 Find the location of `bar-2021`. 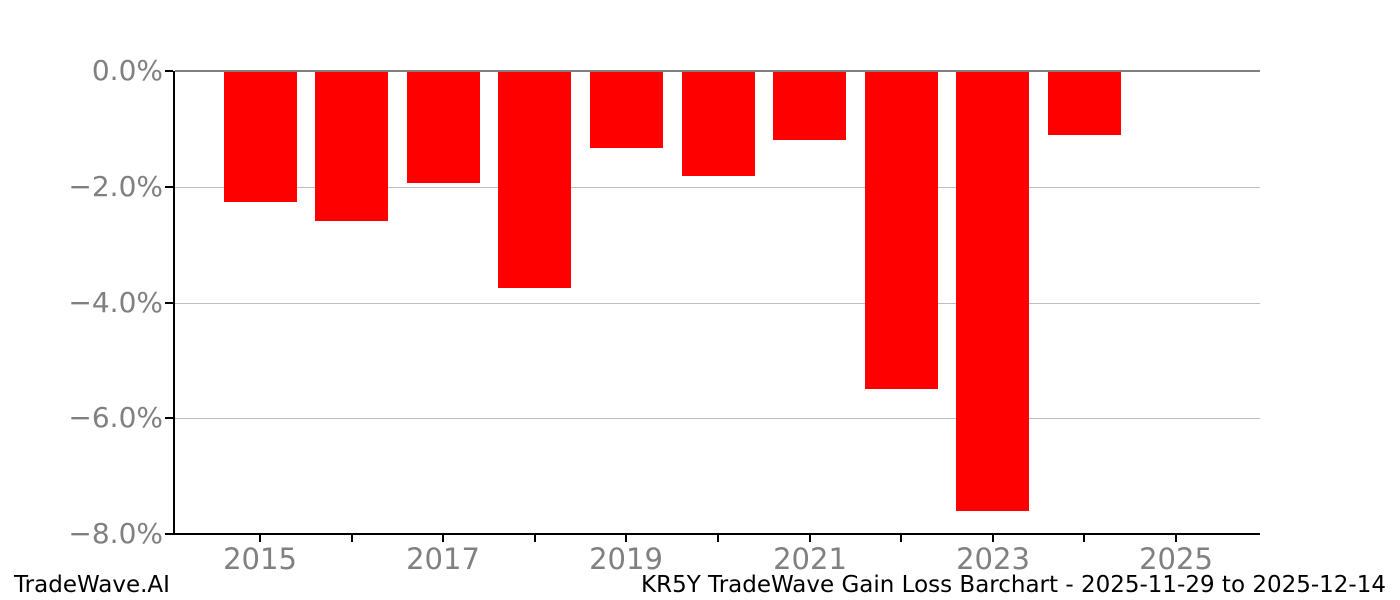

bar-2021 is located at coordinates (809, 105).